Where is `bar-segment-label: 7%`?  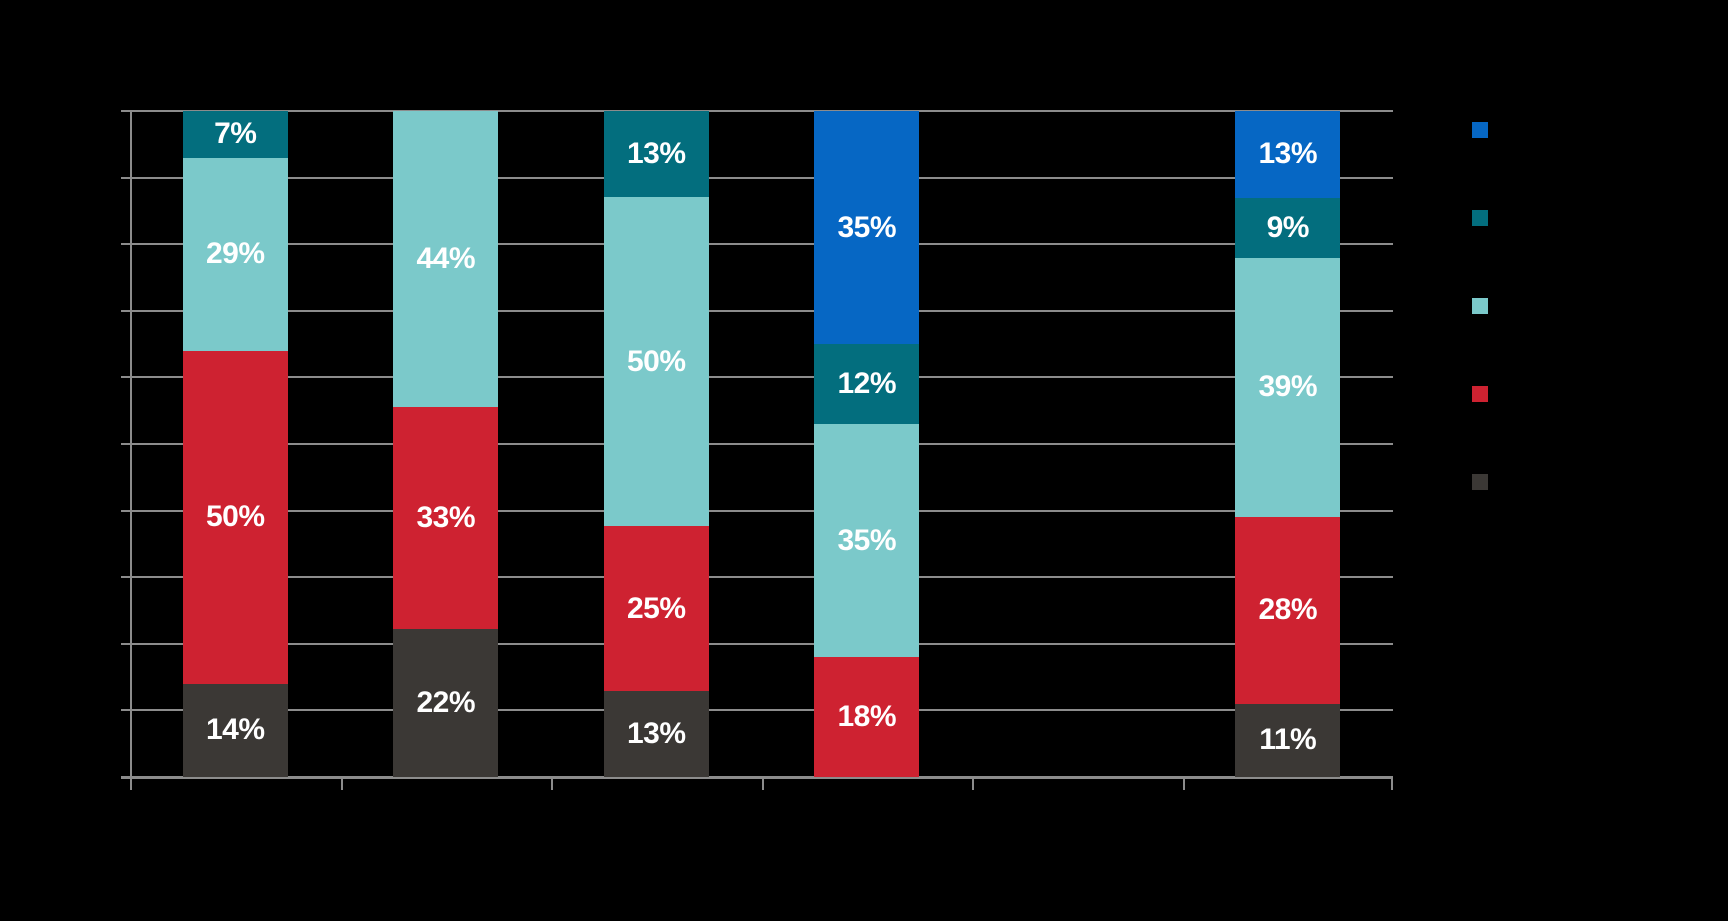 bar-segment-label: 7% is located at coordinates (235, 134).